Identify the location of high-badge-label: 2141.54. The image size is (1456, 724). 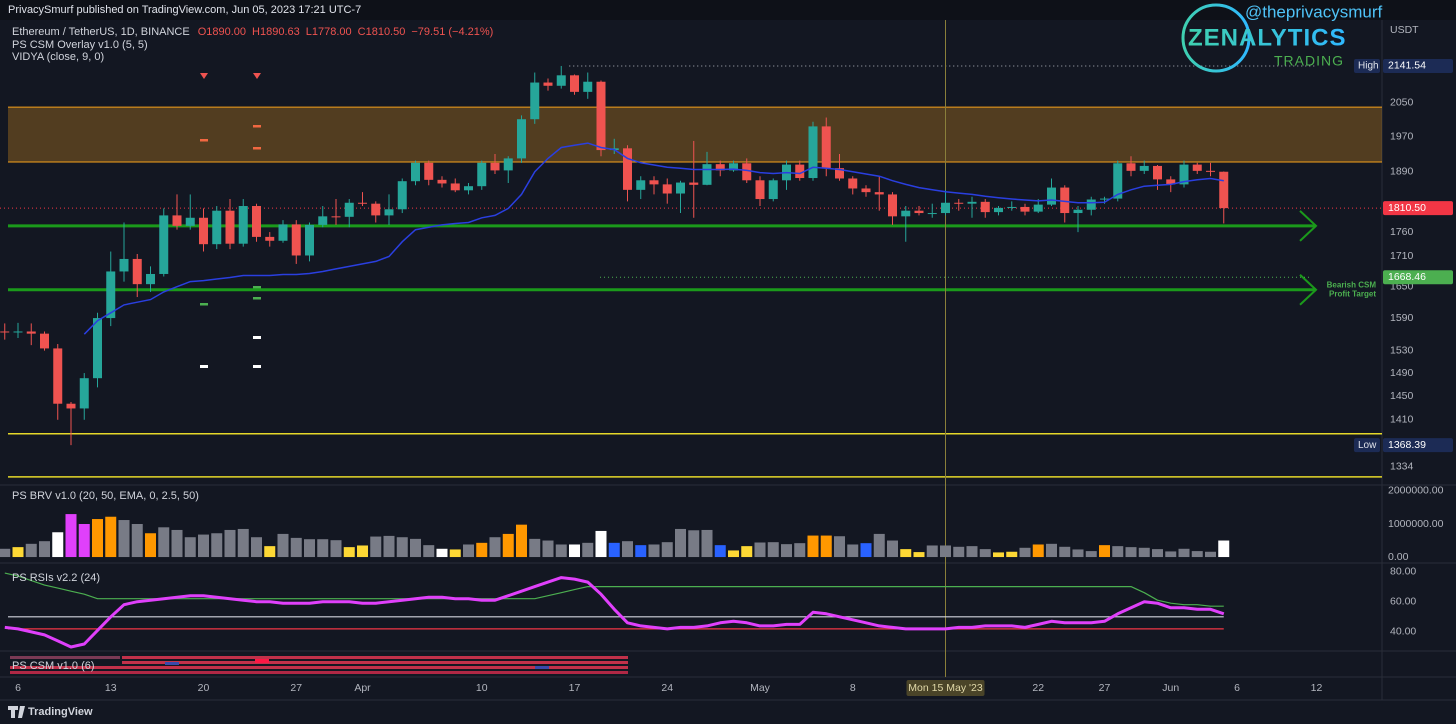
(1407, 66).